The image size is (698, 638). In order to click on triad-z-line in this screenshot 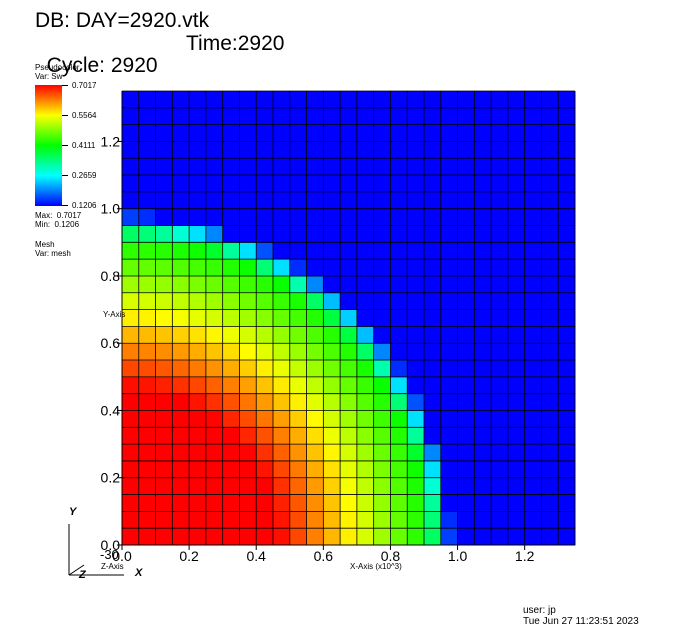, I will do `click(76, 570)`.